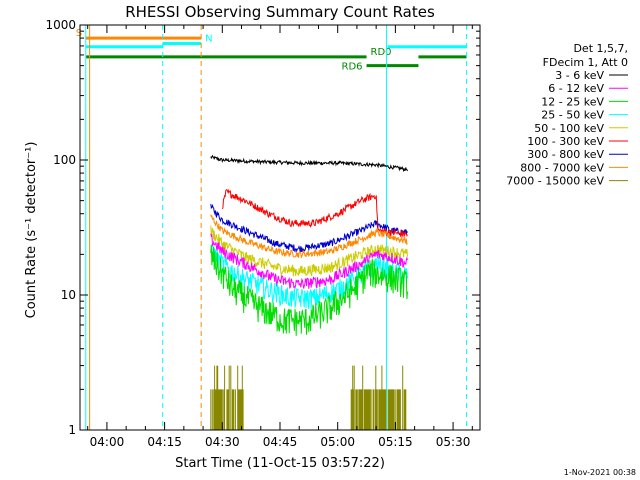 The height and width of the screenshot is (480, 640). I want to click on legend-entry-label: 300 - 800 keV, so click(565, 154).